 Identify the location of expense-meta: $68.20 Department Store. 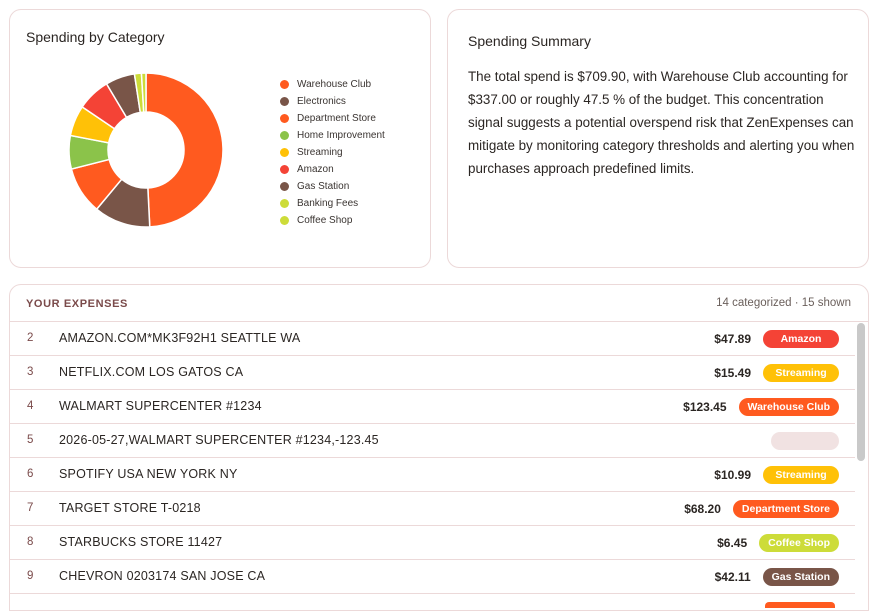
(761, 509).